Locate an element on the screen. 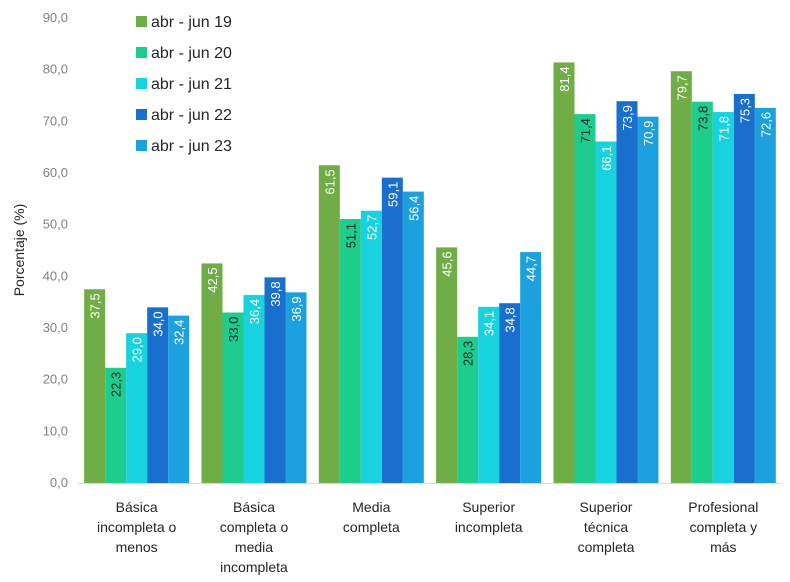 The image size is (790, 582). x-category-label: Media is located at coordinates (371, 507).